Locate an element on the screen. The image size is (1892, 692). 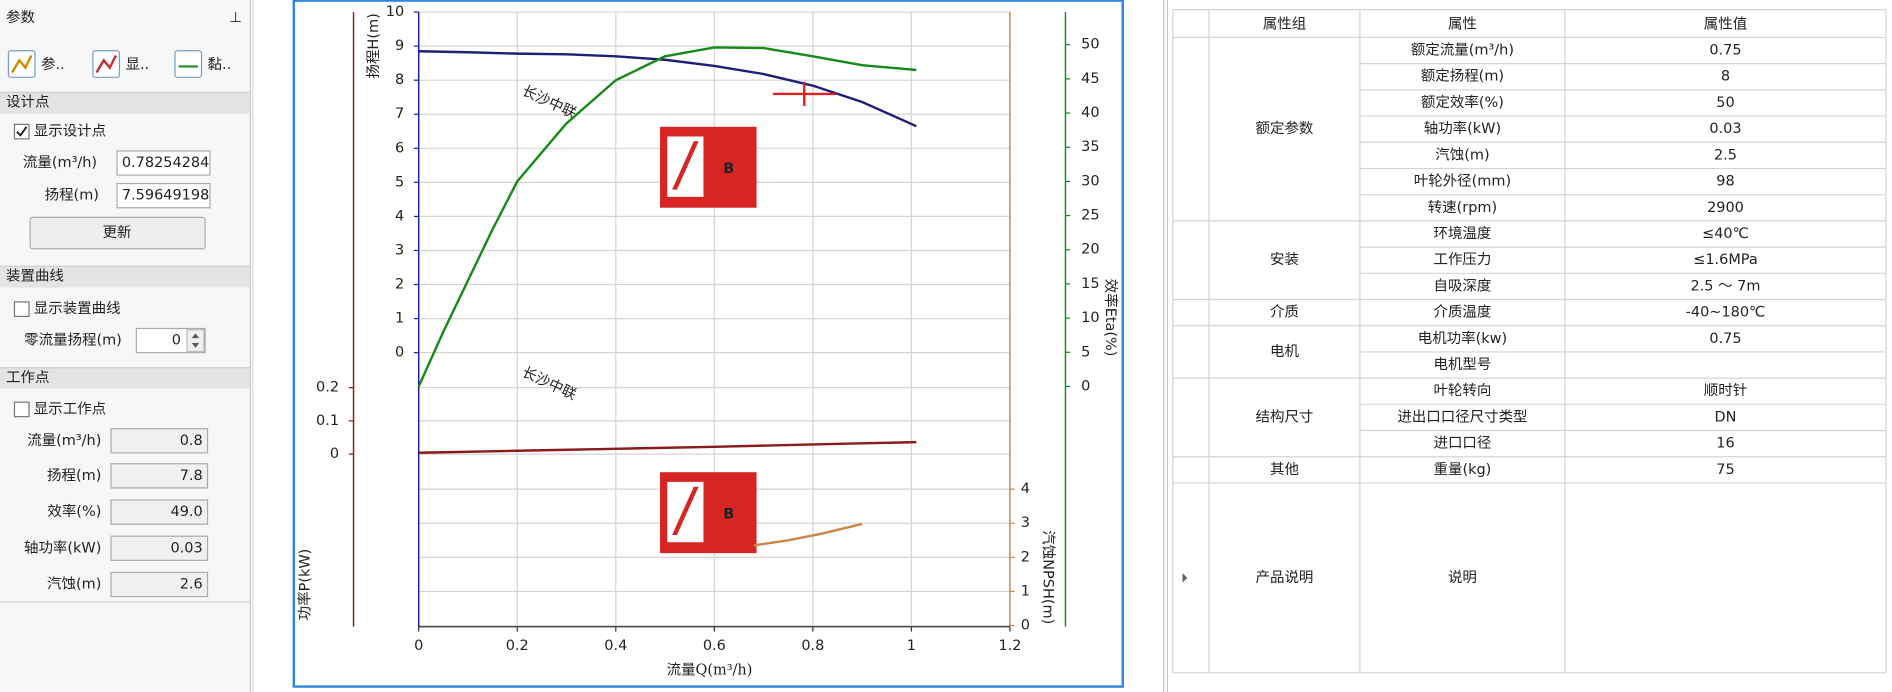
property-value: ≤1.6MPa is located at coordinates (1725, 260).